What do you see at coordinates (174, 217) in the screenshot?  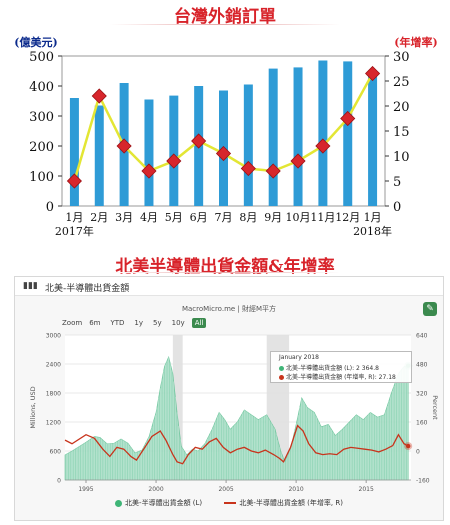 I see `x-tick-label: 5月` at bounding box center [174, 217].